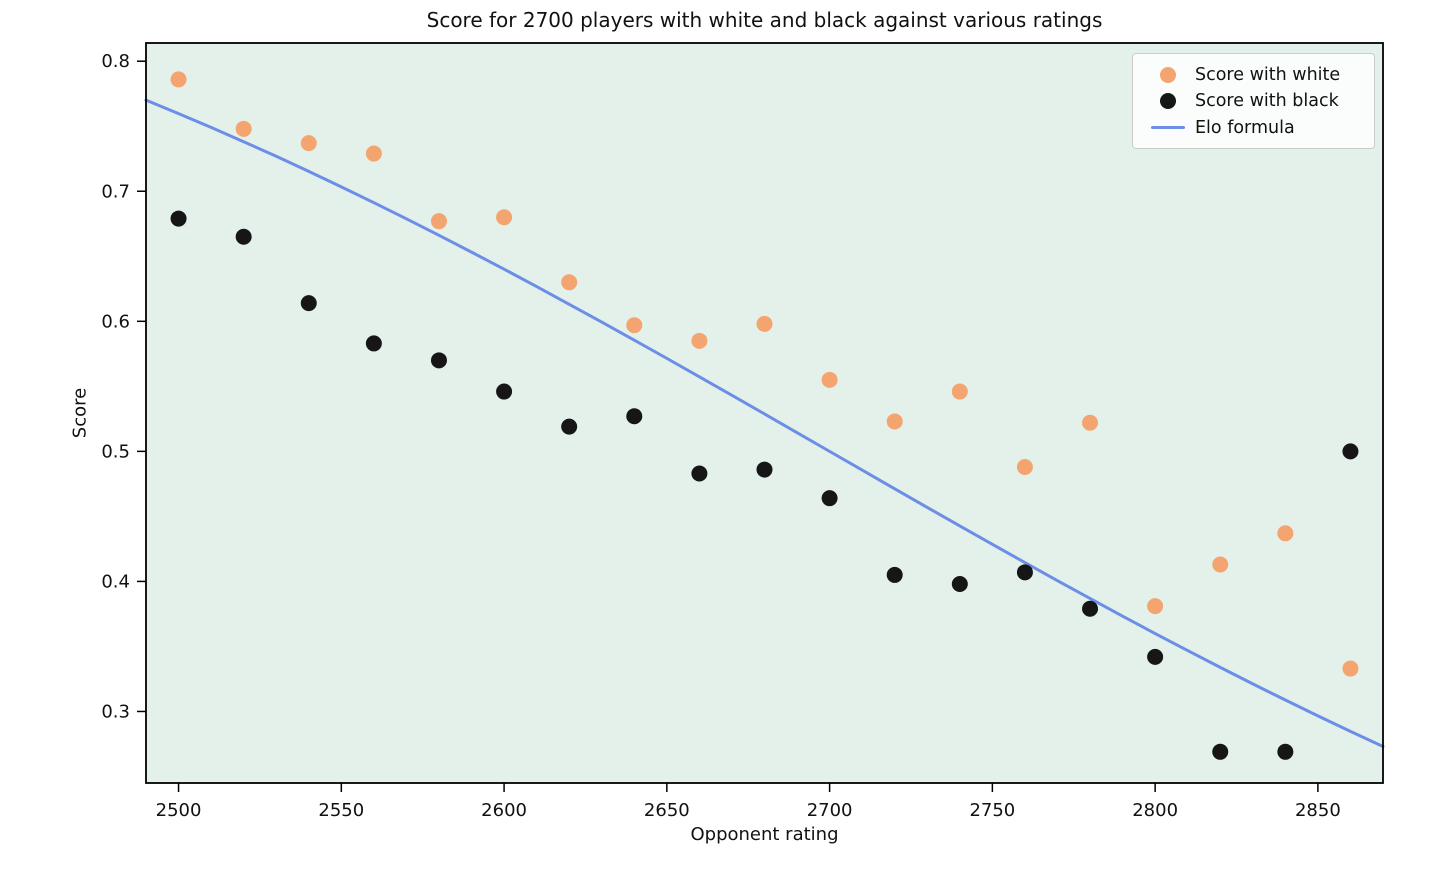 The height and width of the screenshot is (874, 1456). What do you see at coordinates (764, 834) in the screenshot?
I see `x-axis-label: Opponent rating` at bounding box center [764, 834].